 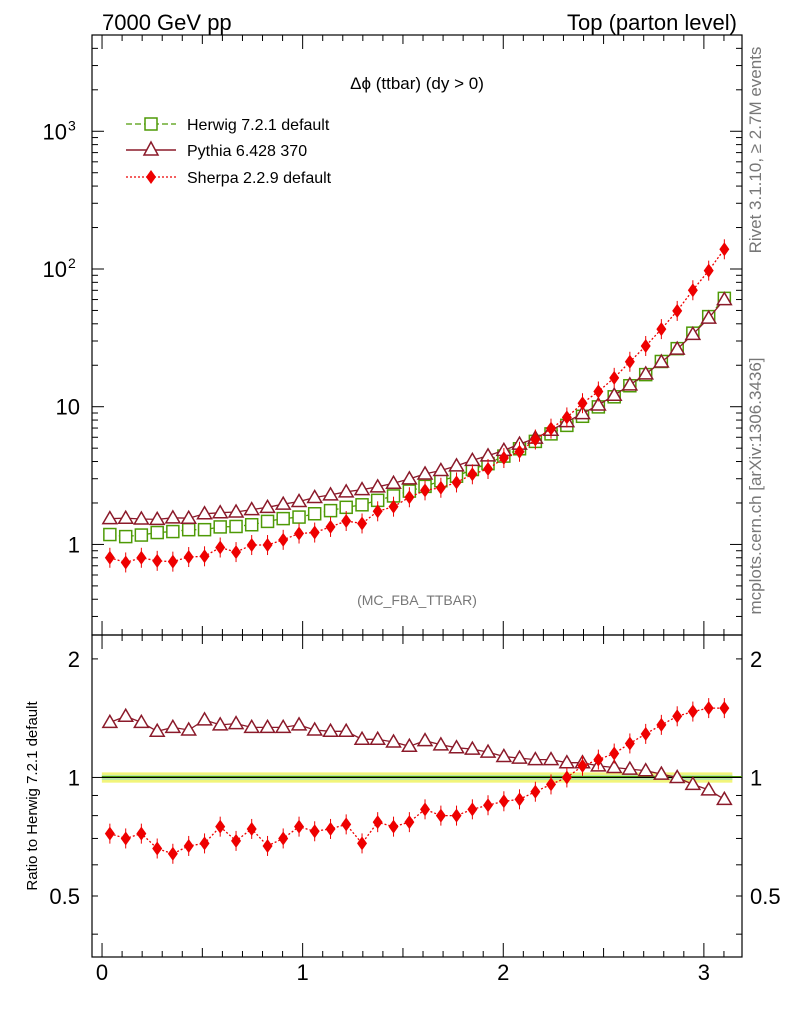 What do you see at coordinates (756, 659) in the screenshot?
I see `ratio-y-tick-label-right: 2` at bounding box center [756, 659].